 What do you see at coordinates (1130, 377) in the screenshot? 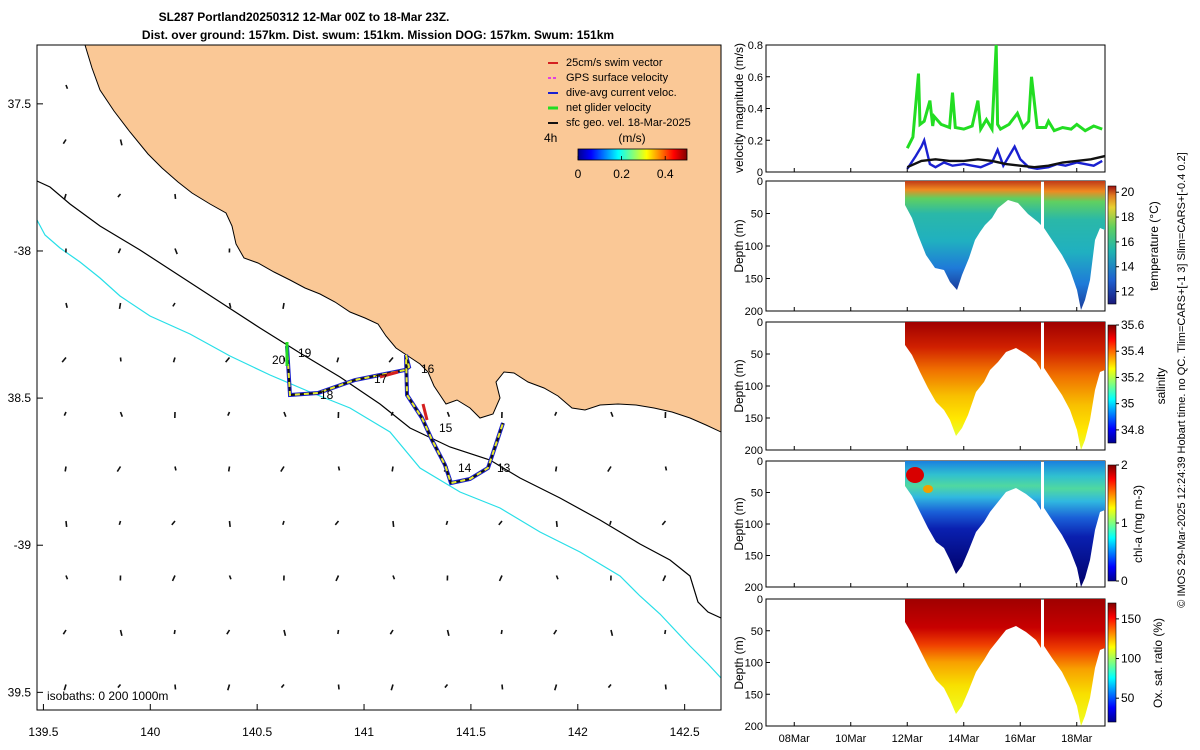
I see `salinity-colorbar-ticks: 34.8 35 35.2 35.4 35.6` at bounding box center [1130, 377].